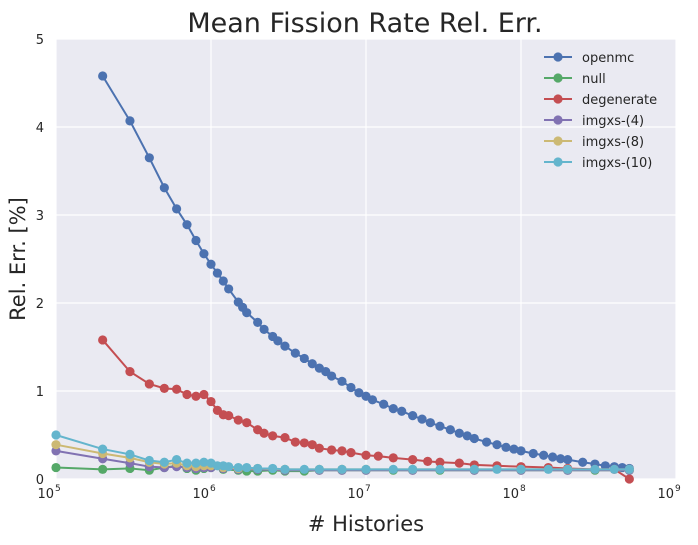 This screenshot has width=698, height=545. I want to click on x-tick-label: 10 6, so click(204, 493).